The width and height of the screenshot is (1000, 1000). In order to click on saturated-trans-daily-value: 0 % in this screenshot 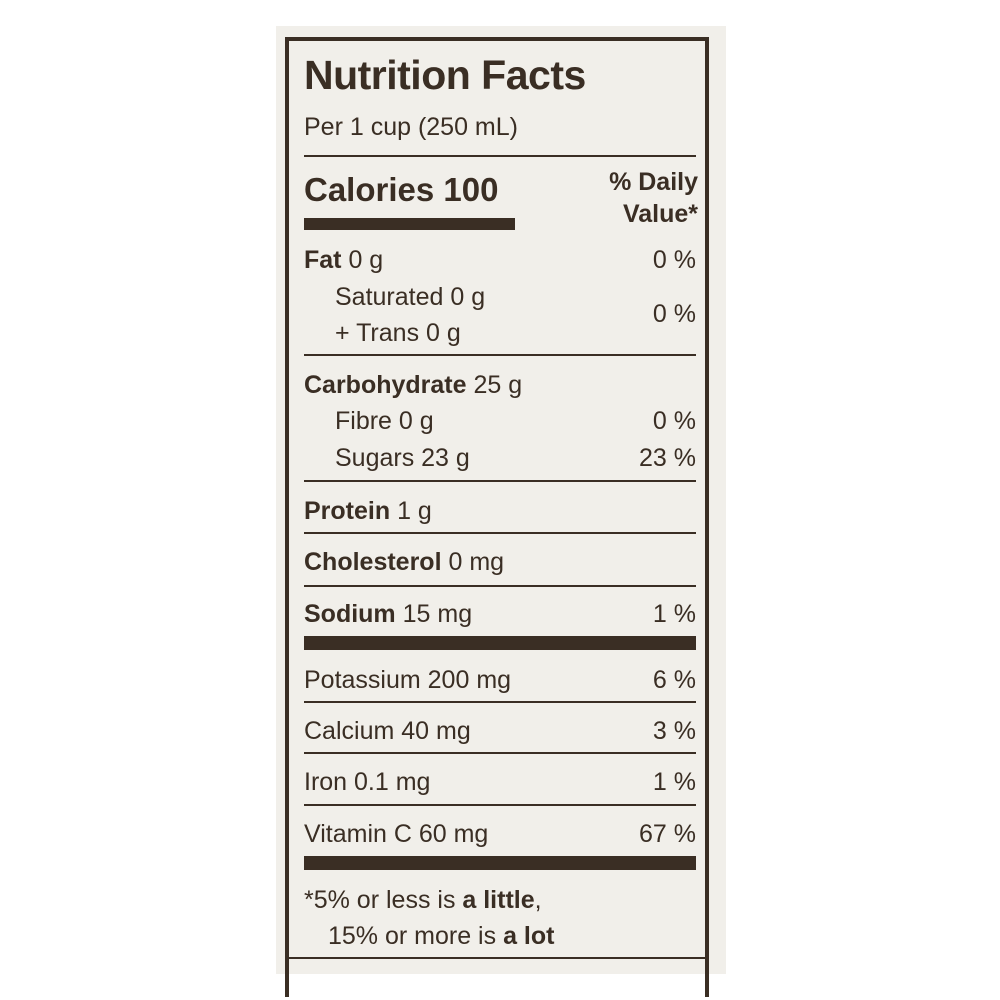, I will do `click(674, 314)`.